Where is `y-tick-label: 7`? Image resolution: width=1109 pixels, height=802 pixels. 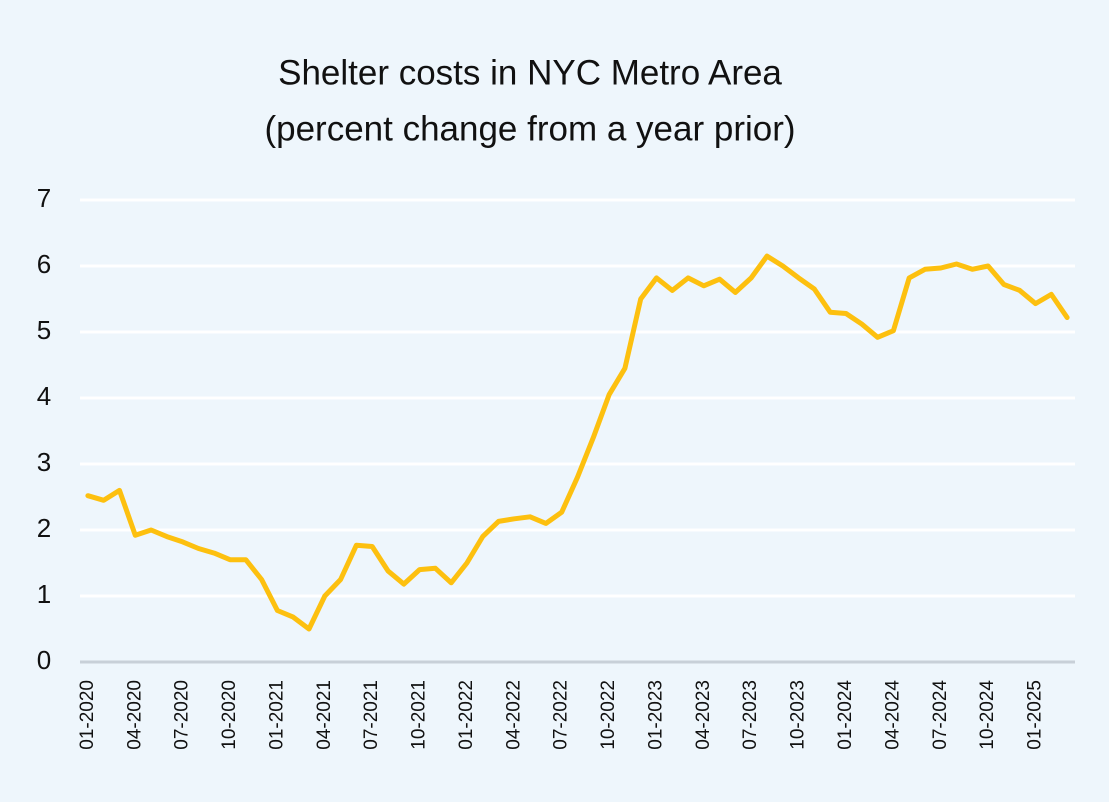
y-tick-label: 7 is located at coordinates (44, 198).